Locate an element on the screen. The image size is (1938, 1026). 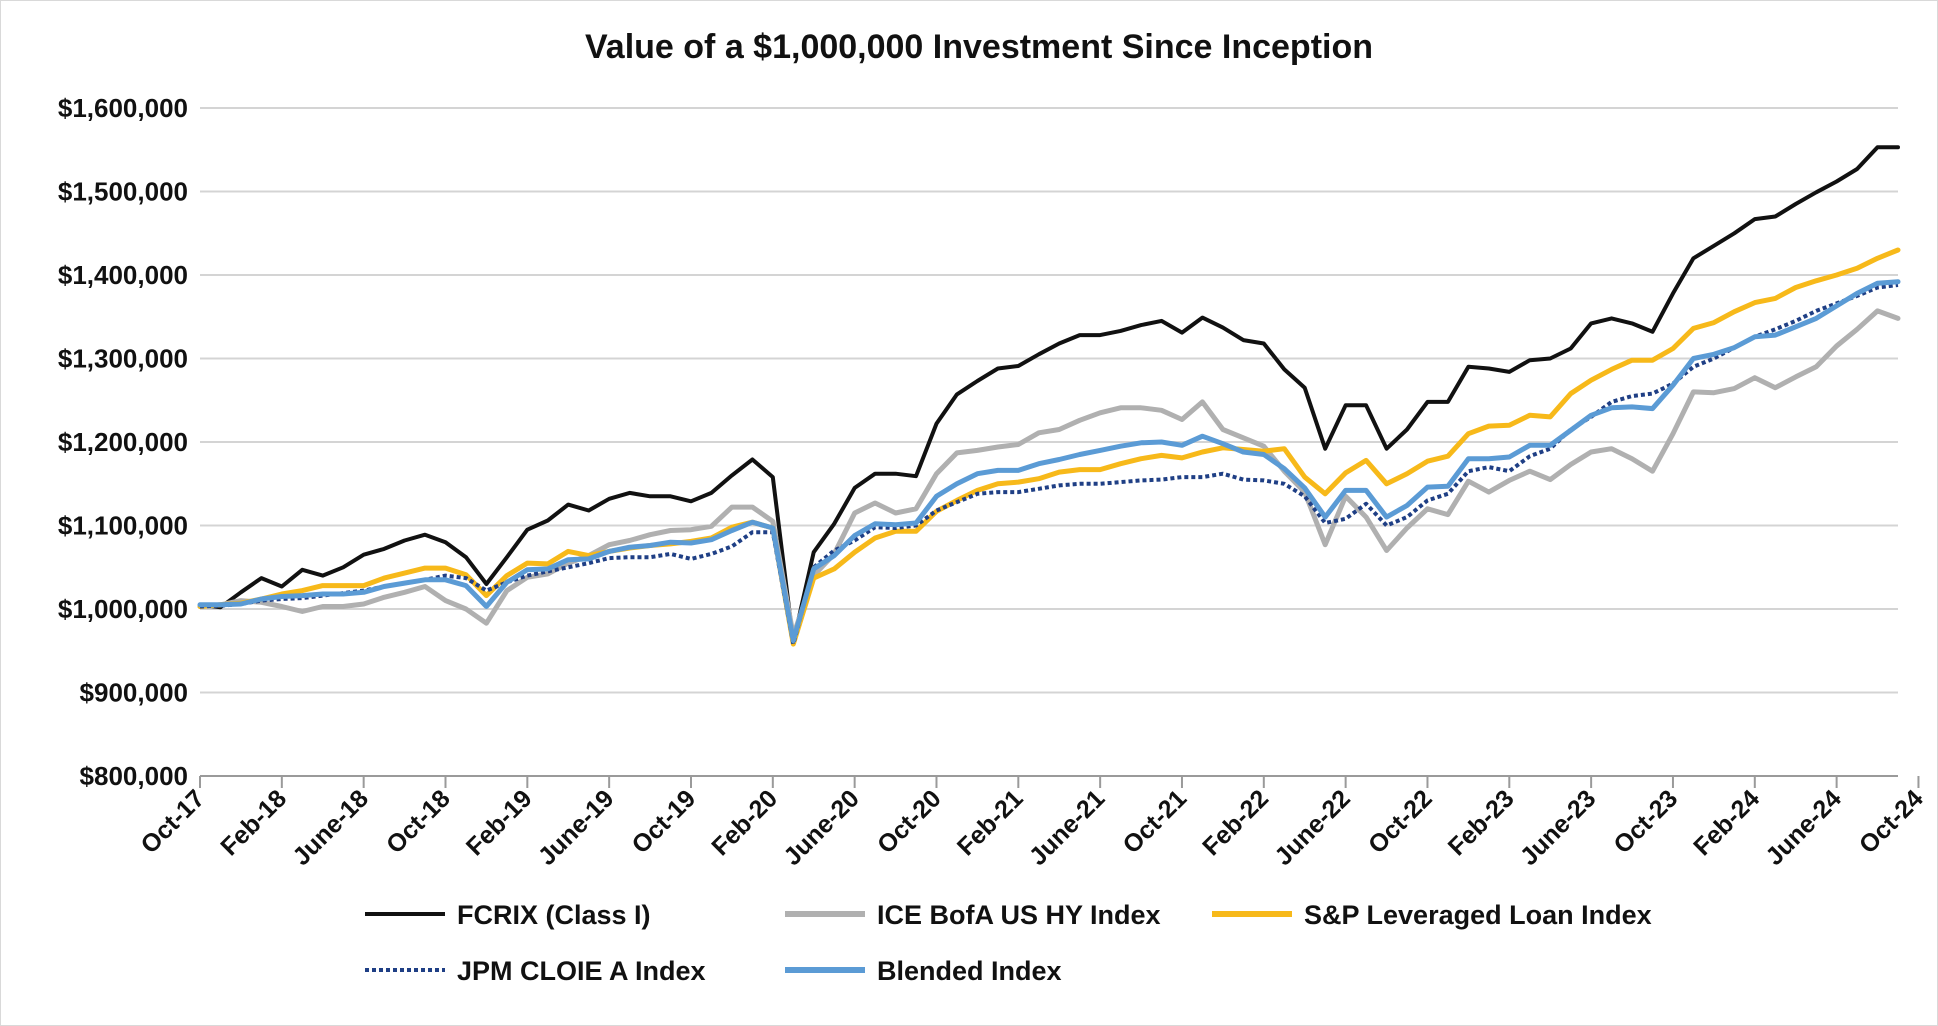
x-tick-label: June-21 is located at coordinates (1067, 827).